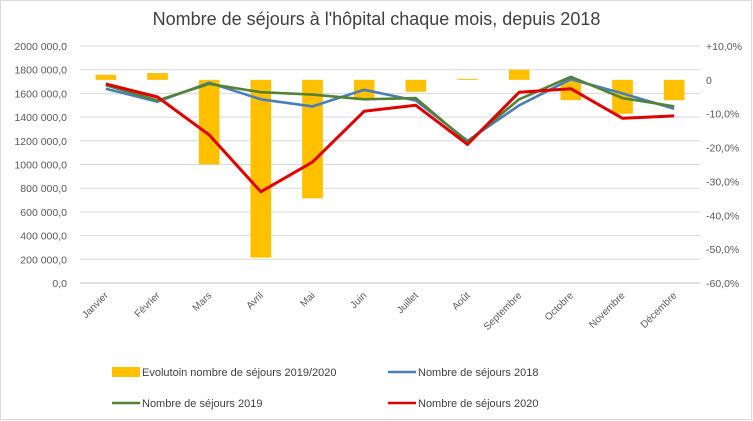 Image resolution: width=753 pixels, height=421 pixels. Describe the element at coordinates (722, 250) in the screenshot. I see `y-right-tick-label: -50,0%` at that location.